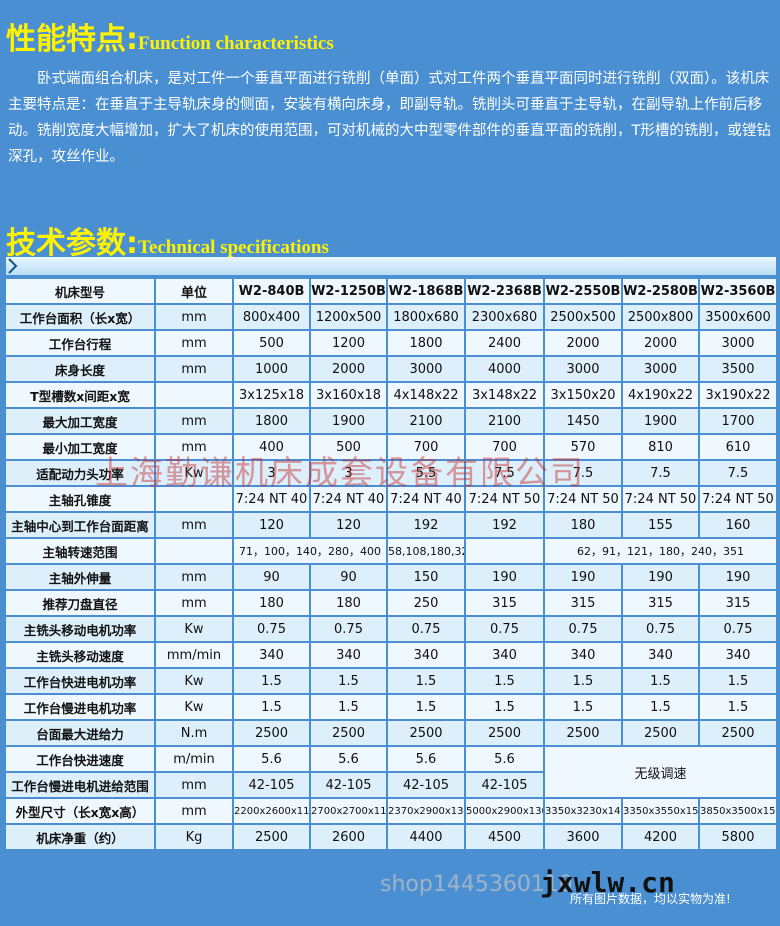 Image resolution: width=780 pixels, height=926 pixels. What do you see at coordinates (80, 421) in the screenshot?
I see `row-label: 最大加工宽度` at bounding box center [80, 421].